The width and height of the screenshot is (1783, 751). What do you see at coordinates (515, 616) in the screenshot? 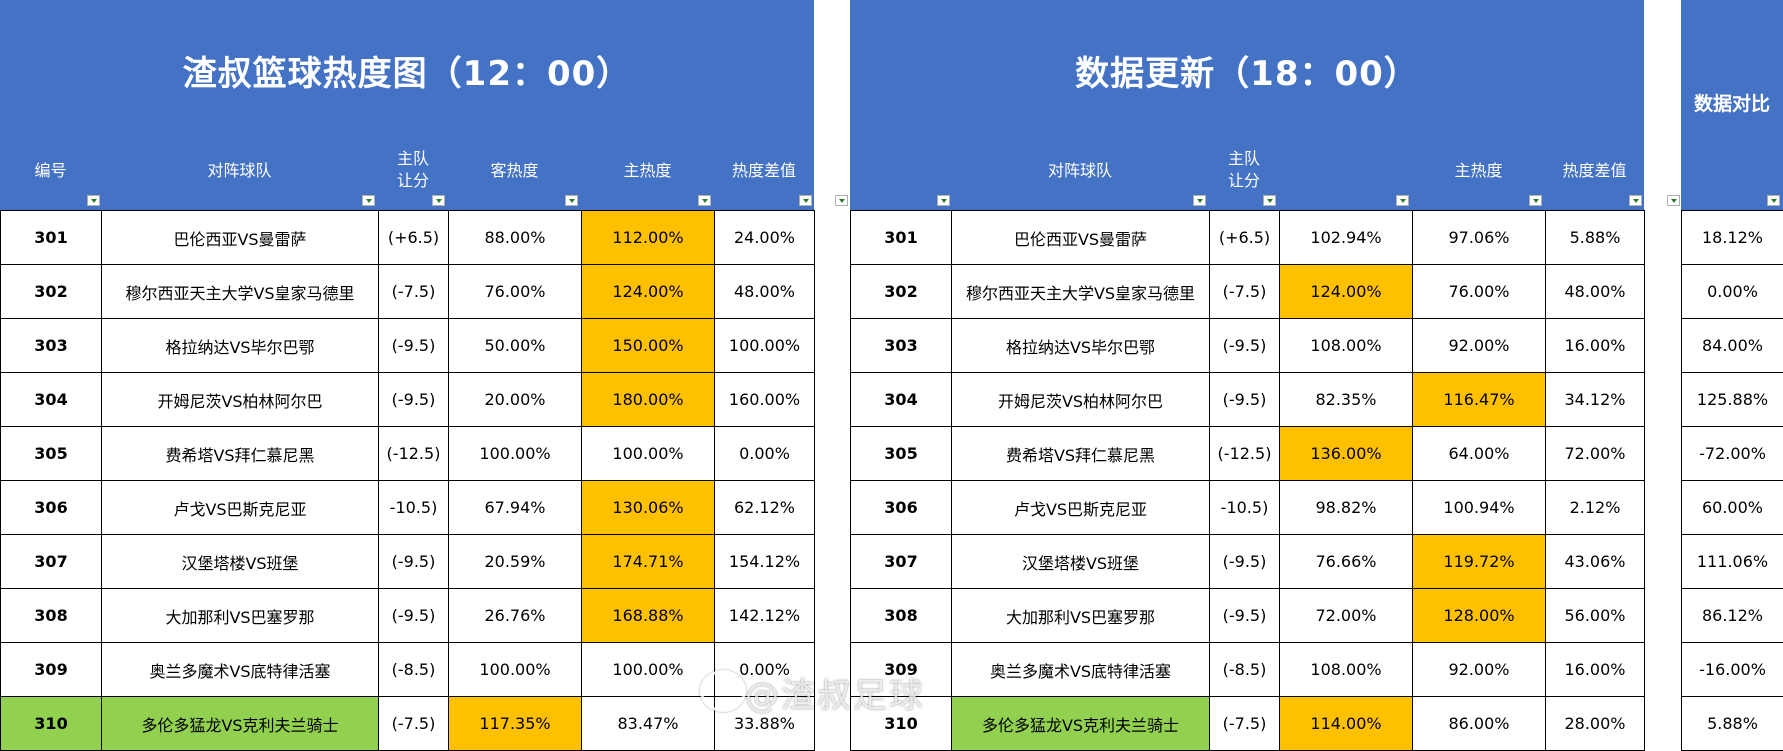
I see `away-heat-cell: 26.76%` at bounding box center [515, 616].